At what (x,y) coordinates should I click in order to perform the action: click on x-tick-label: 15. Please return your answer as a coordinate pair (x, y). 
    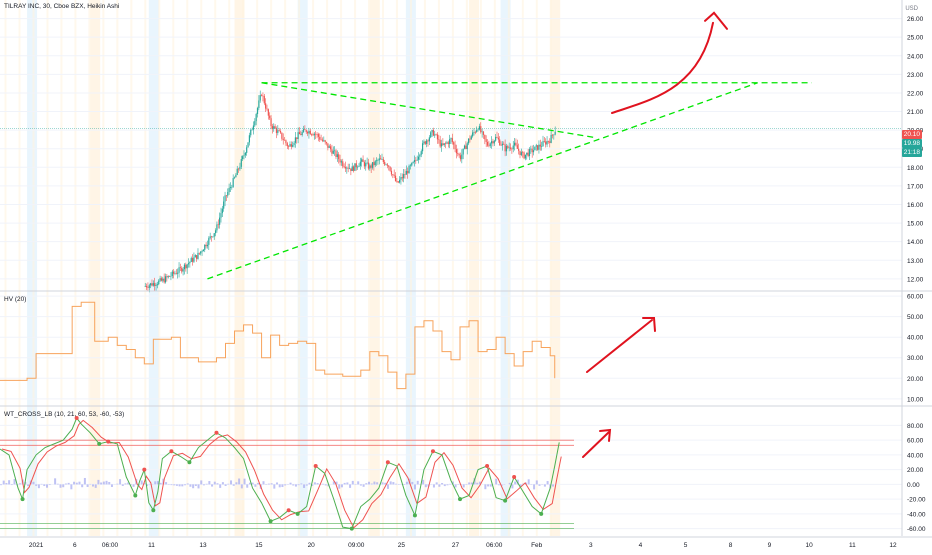
    Looking at the image, I should click on (259, 545).